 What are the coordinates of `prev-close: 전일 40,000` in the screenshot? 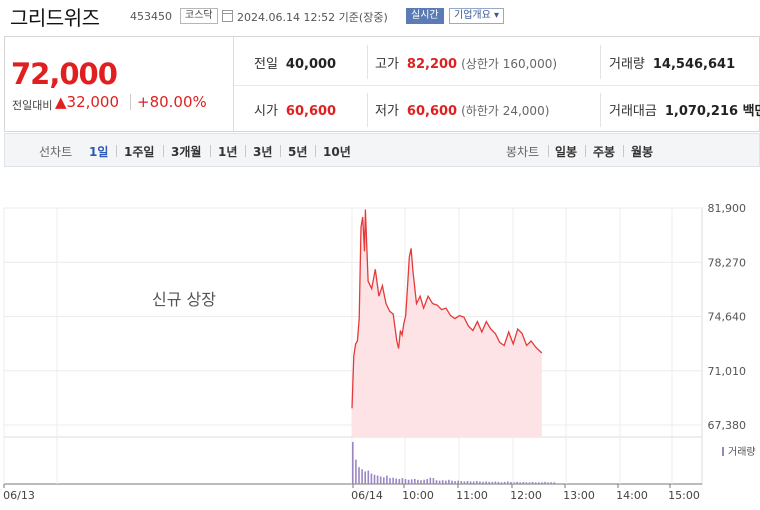 It's located at (295, 62).